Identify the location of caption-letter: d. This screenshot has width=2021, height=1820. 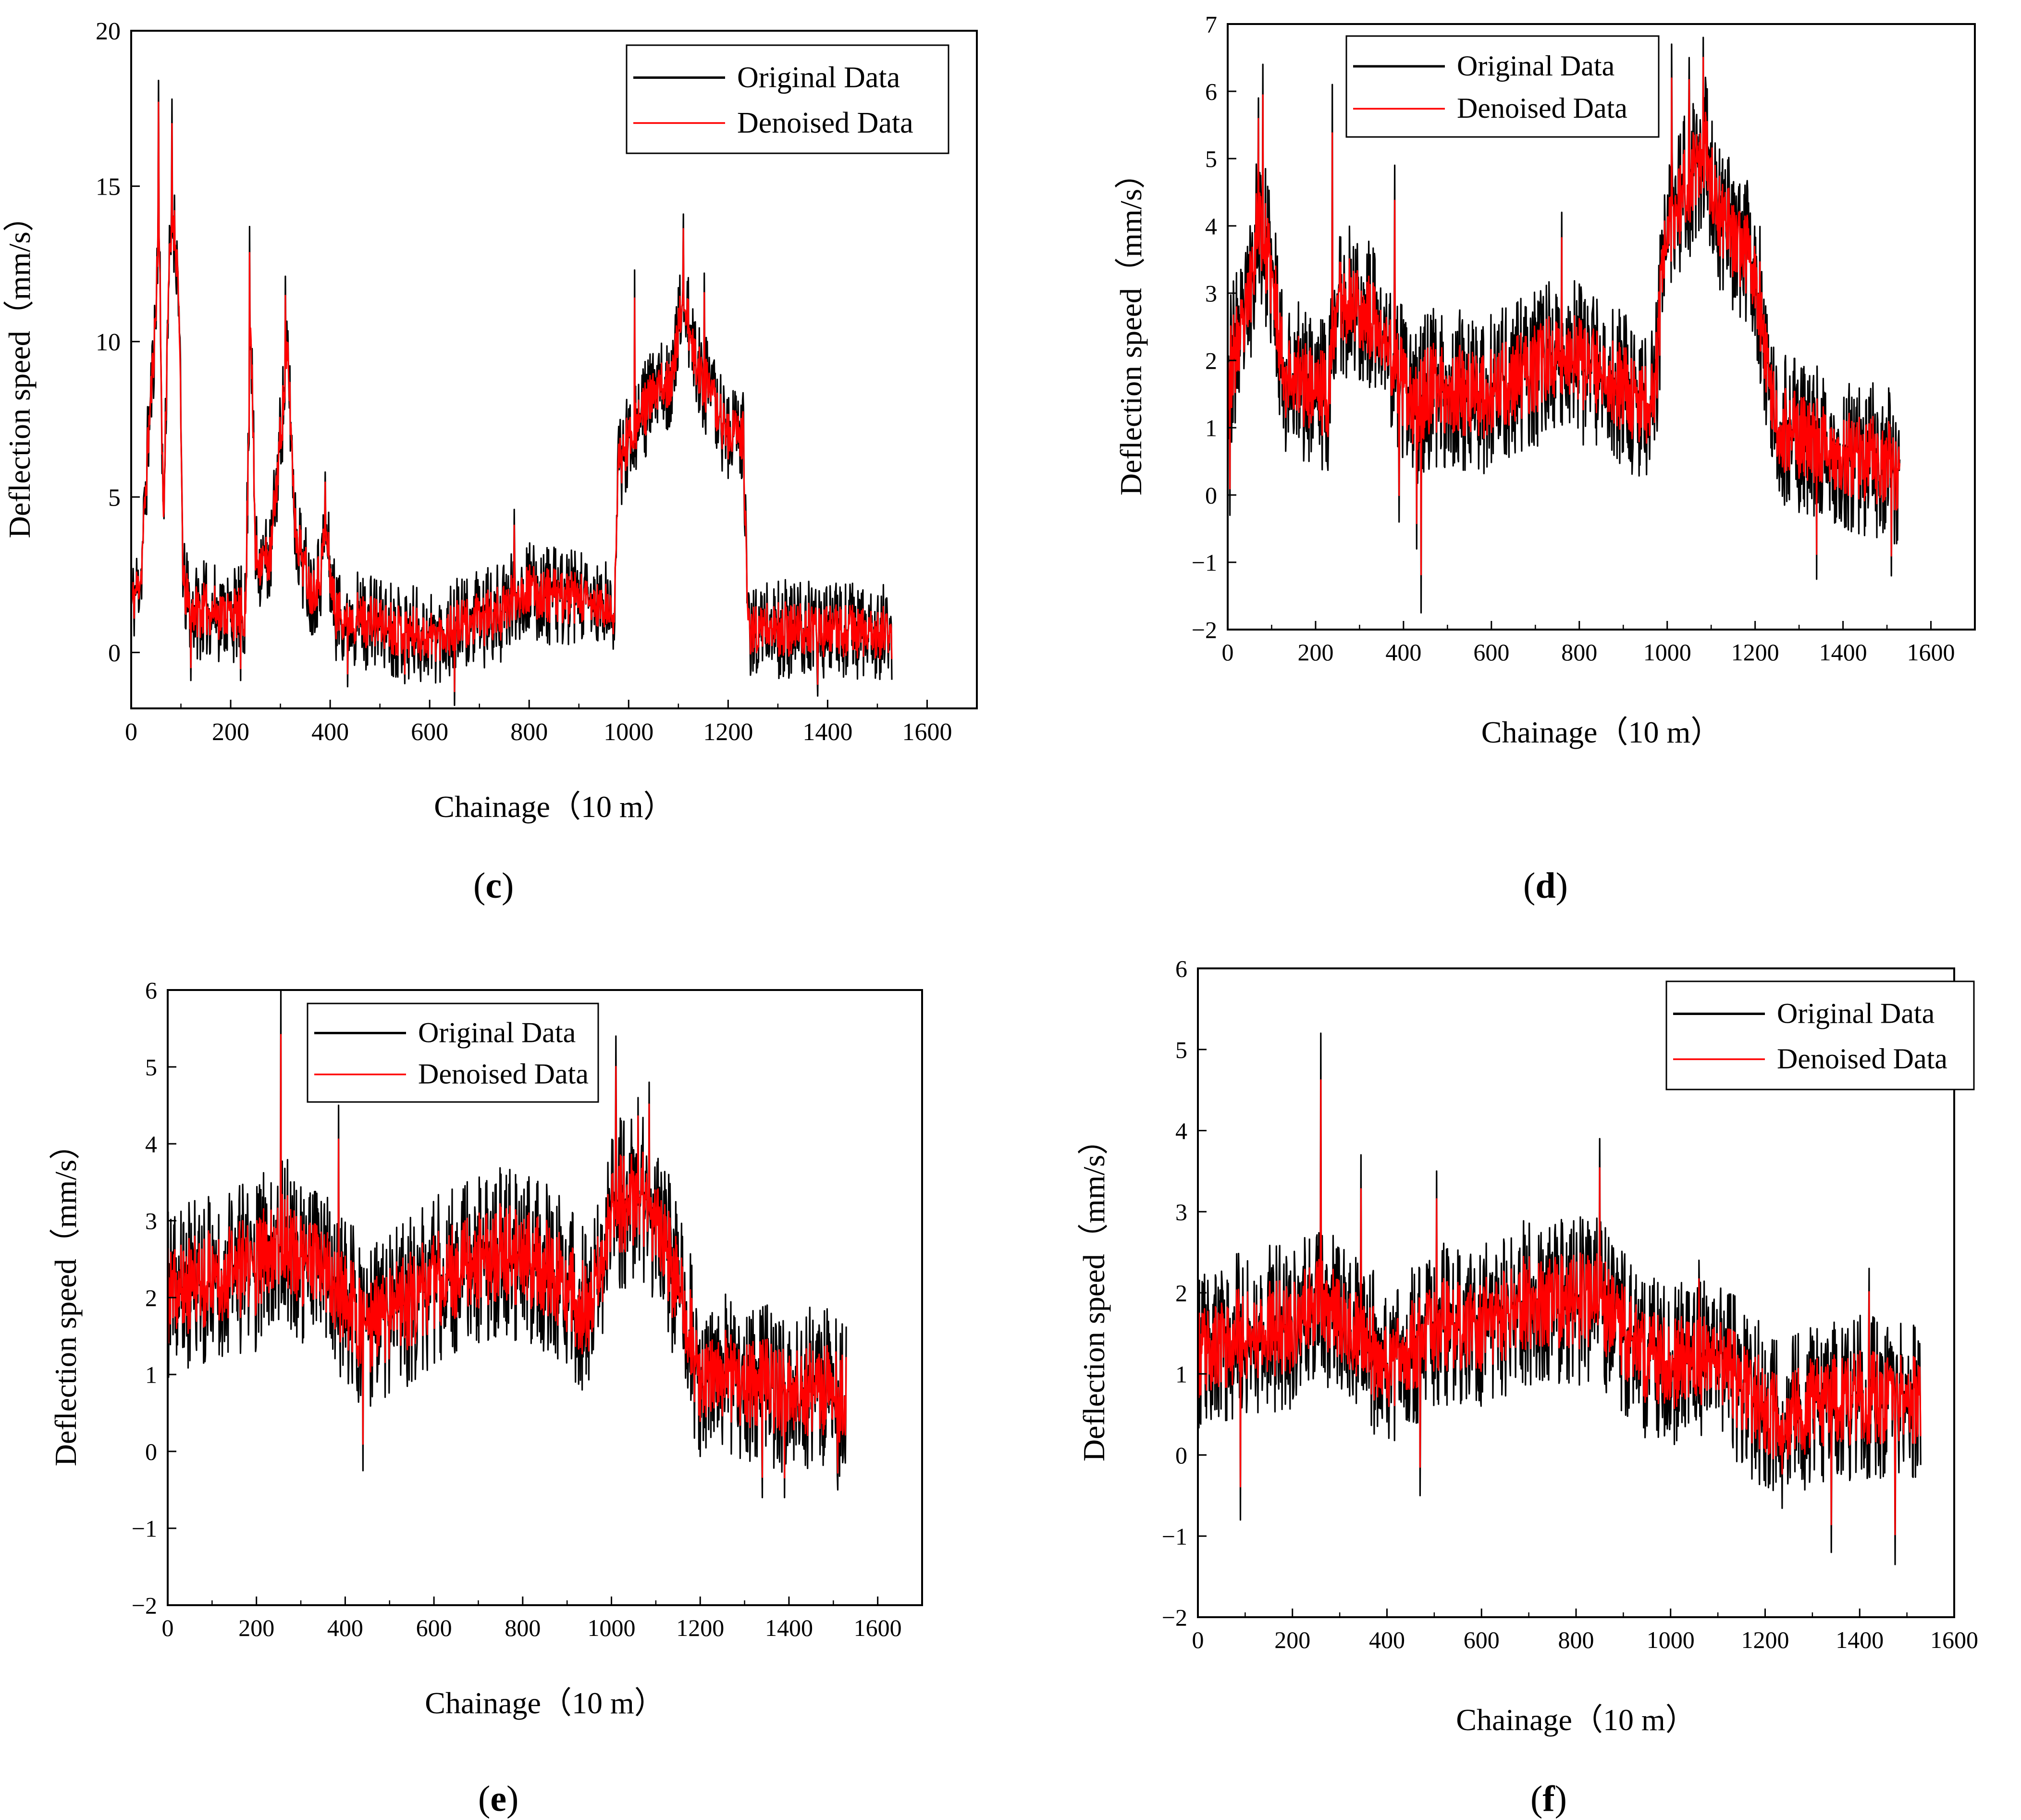
(1545, 886).